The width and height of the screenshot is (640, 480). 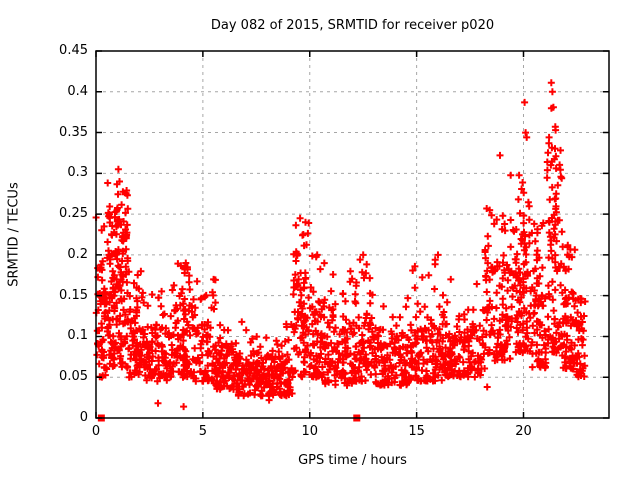 What do you see at coordinates (77, 173) in the screenshot?
I see `y-tick-label: 0.3` at bounding box center [77, 173].